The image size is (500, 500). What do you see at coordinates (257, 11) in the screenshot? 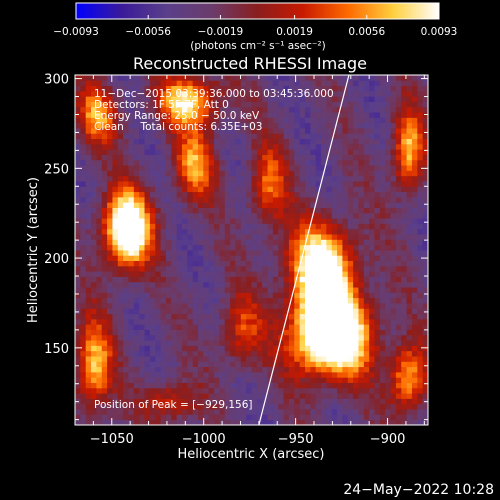
I see `colorbar-frame` at bounding box center [257, 11].